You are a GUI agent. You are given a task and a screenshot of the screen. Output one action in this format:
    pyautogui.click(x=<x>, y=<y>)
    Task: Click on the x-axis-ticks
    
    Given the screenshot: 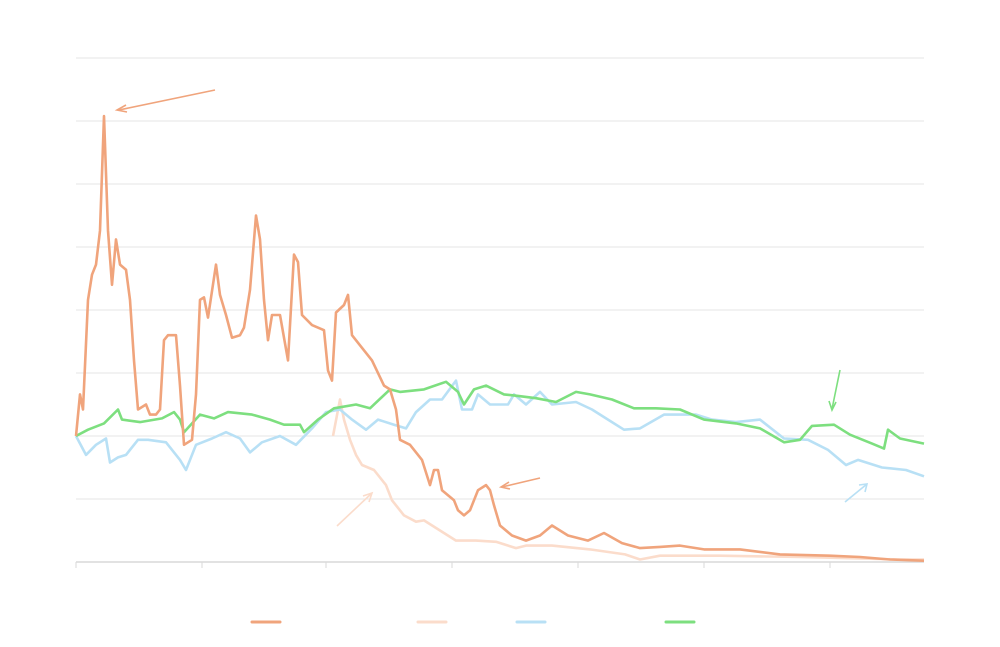 What is the action you would take?
    pyautogui.click(x=453, y=565)
    